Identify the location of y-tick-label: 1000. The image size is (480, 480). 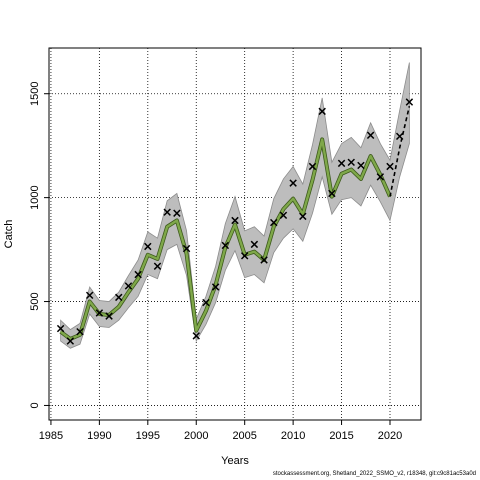
(35, 197).